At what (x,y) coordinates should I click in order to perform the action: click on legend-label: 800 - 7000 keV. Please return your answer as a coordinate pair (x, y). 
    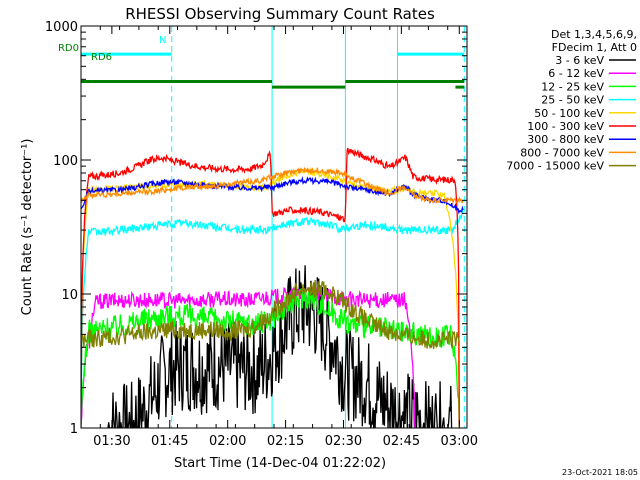
    Looking at the image, I should click on (562, 152).